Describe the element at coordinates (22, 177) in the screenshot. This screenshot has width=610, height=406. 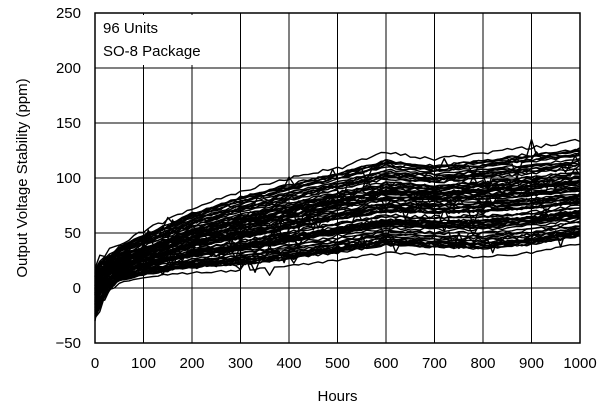
I see `y-axis-title: Output Voltage Stability (ppm)` at that location.